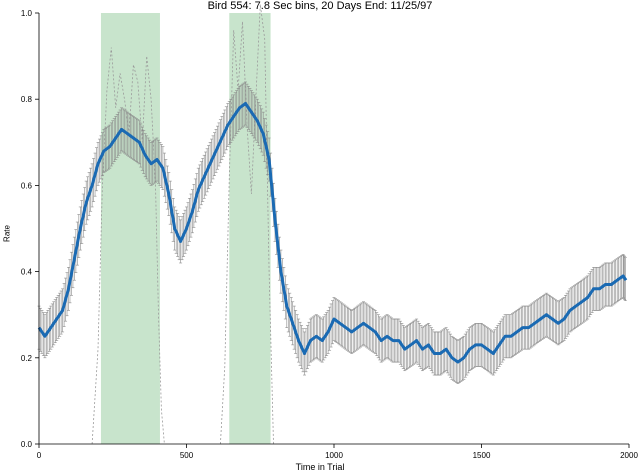 The width and height of the screenshot is (640, 474). I want to click on y-tick-label: 0.2, so click(27, 358).